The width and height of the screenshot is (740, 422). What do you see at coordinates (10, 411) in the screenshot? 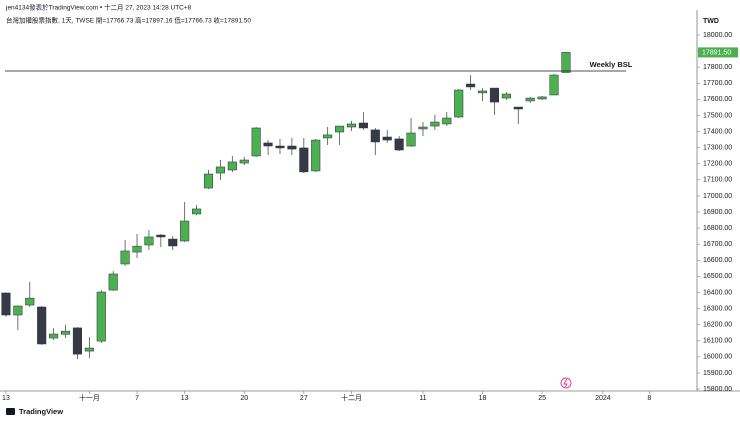
I see `logo` at bounding box center [10, 411].